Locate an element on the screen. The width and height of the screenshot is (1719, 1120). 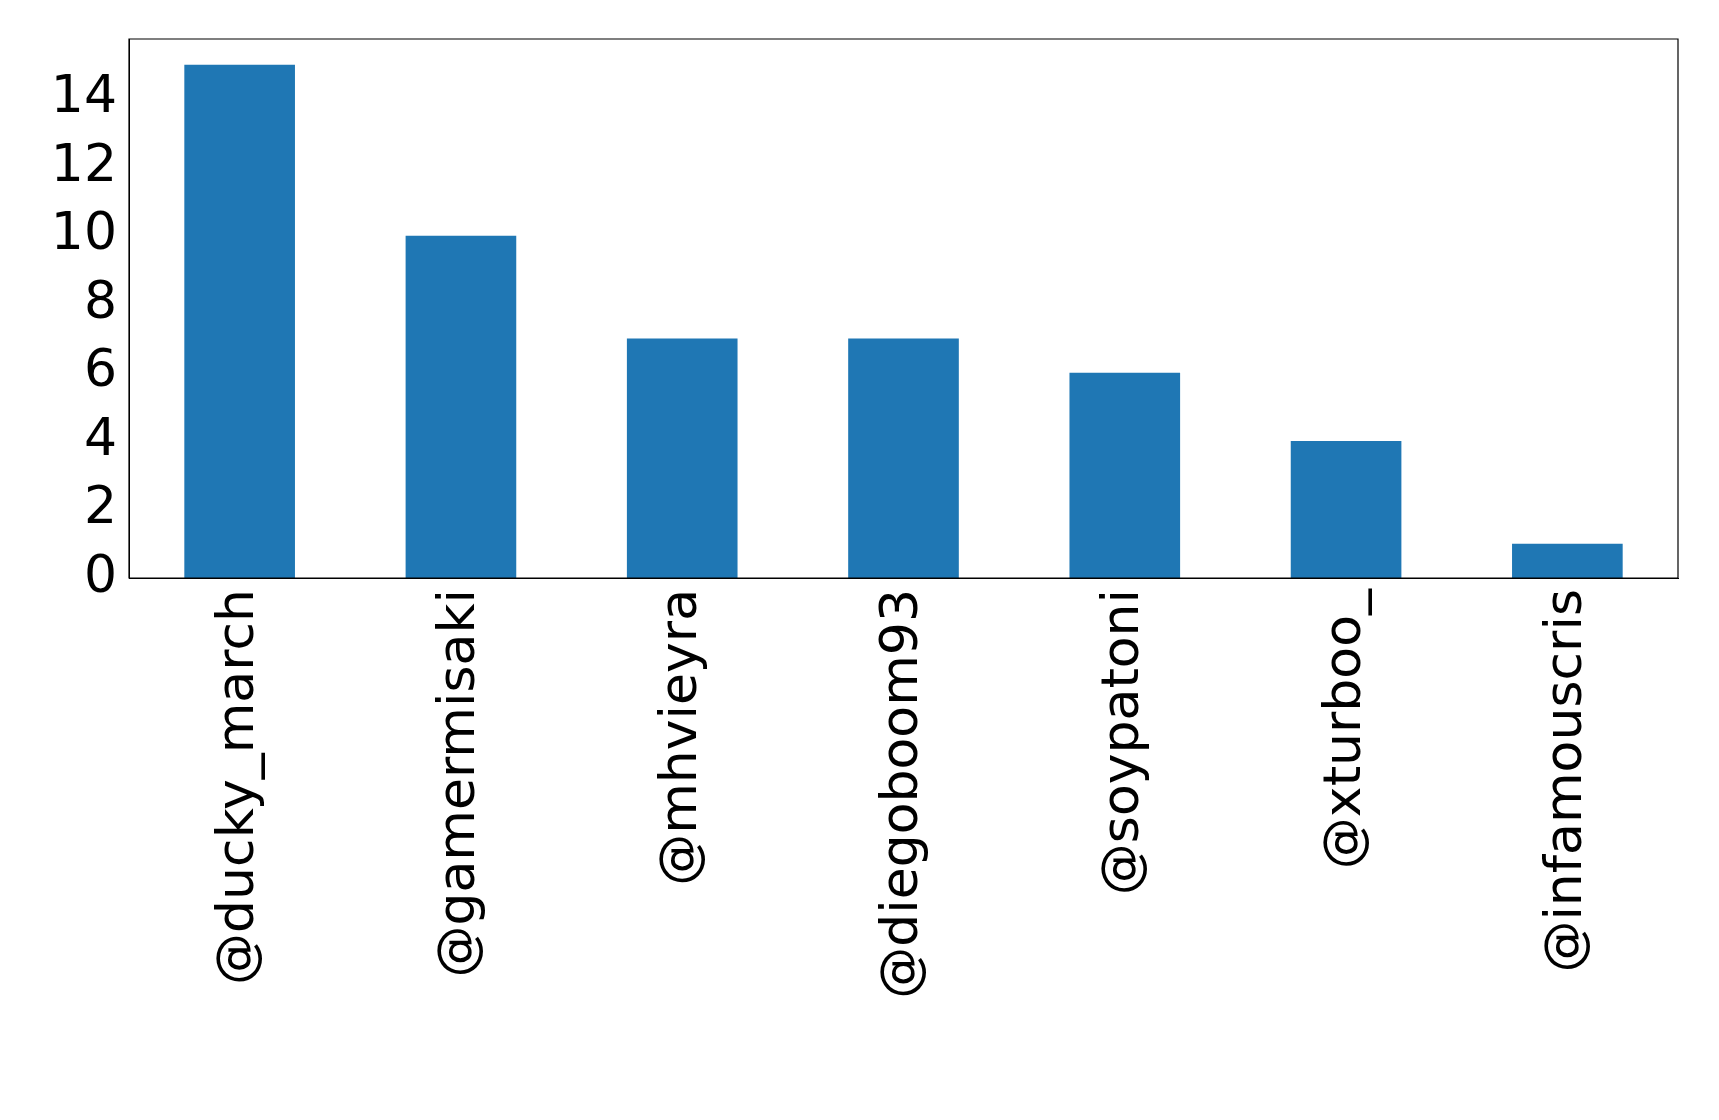
y-tick-label: 4 is located at coordinates (100, 436).